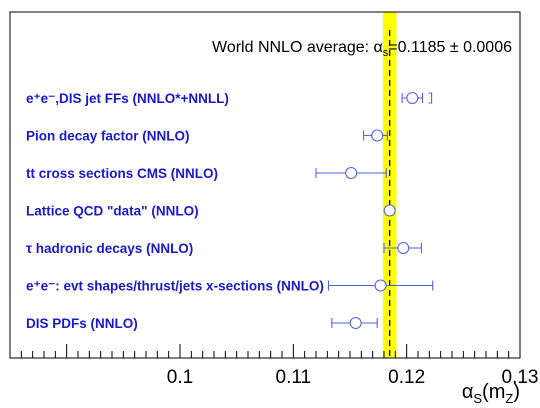 This screenshot has width=540, height=408. What do you see at coordinates (491, 393) in the screenshot?
I see `x-axis-label: αS(mZ)` at bounding box center [491, 393].